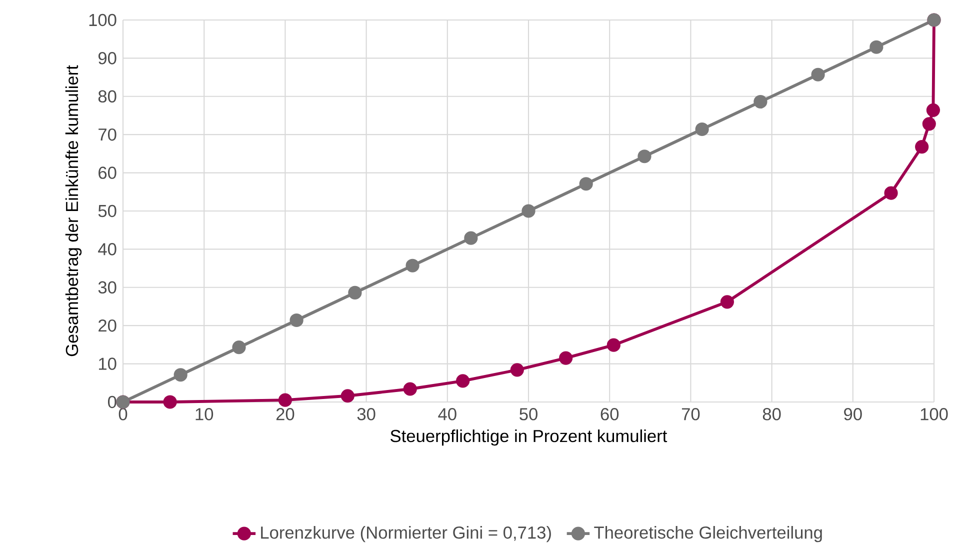  Describe the element at coordinates (107, 211) in the screenshot. I see `y-tick-label: 50` at that location.